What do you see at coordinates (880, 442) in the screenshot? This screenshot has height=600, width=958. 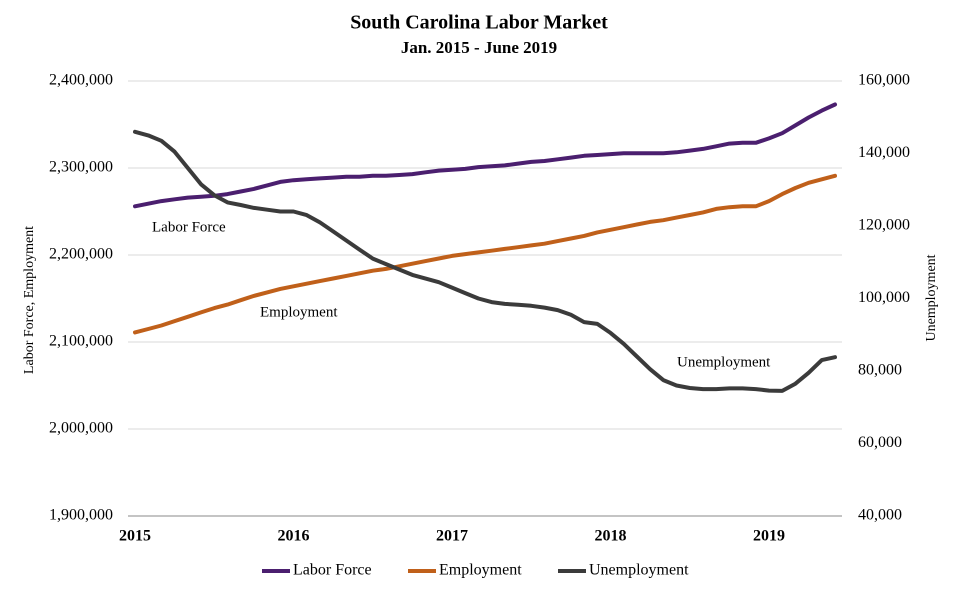 I see `y2-tick-label: 60,000` at bounding box center [880, 442].